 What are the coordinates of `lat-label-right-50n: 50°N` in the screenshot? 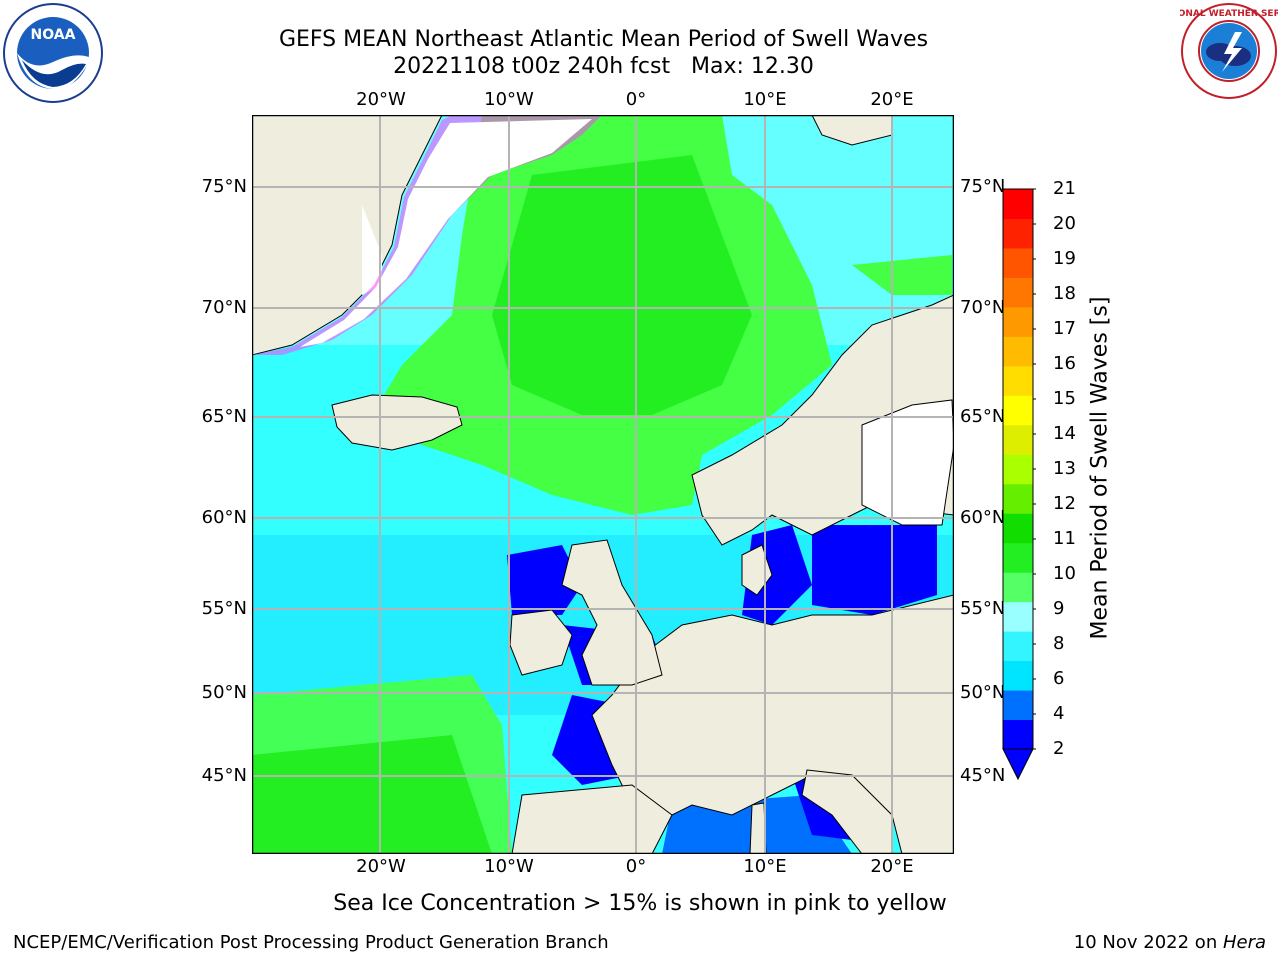 It's located at (983, 692).